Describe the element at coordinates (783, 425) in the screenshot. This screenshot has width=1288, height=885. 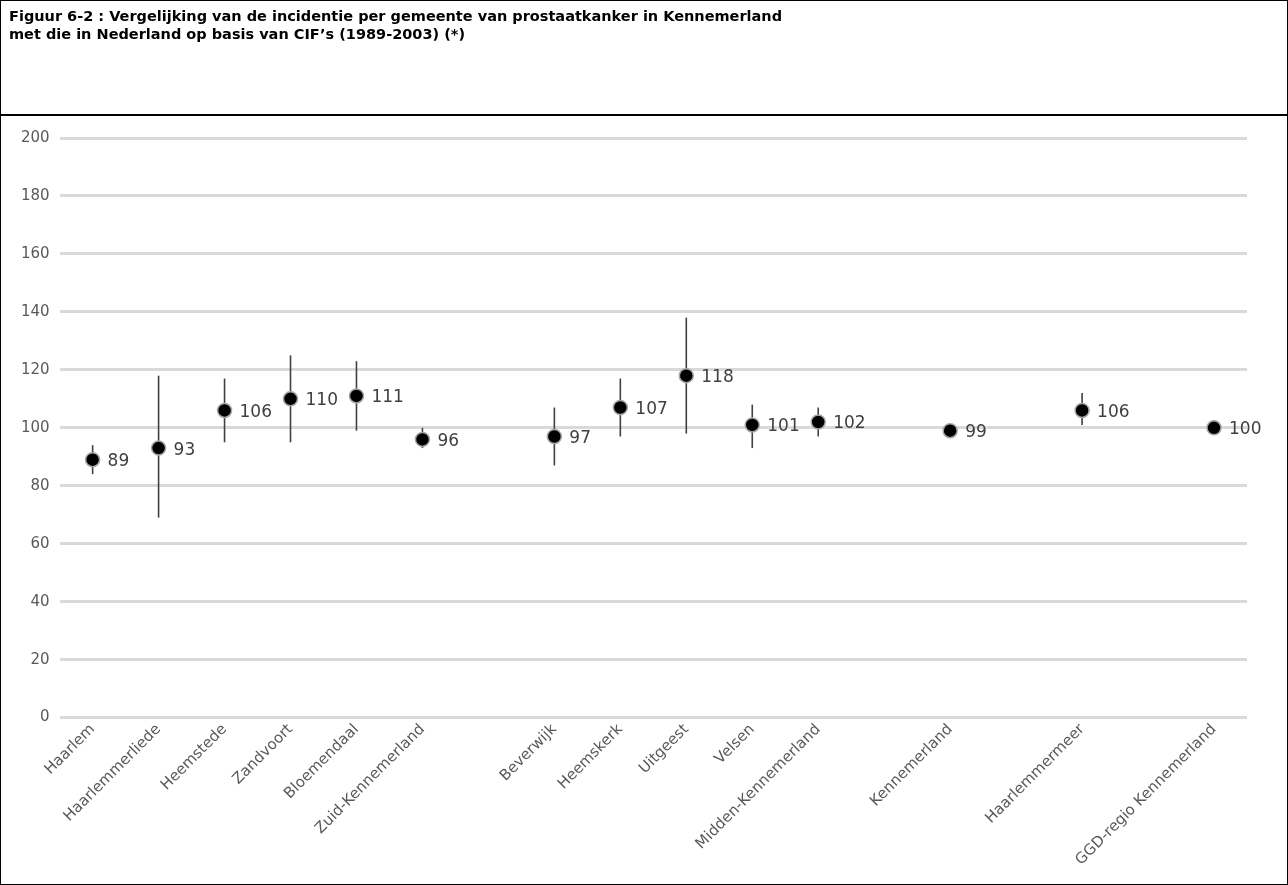
I see `data-label: 101` at that location.